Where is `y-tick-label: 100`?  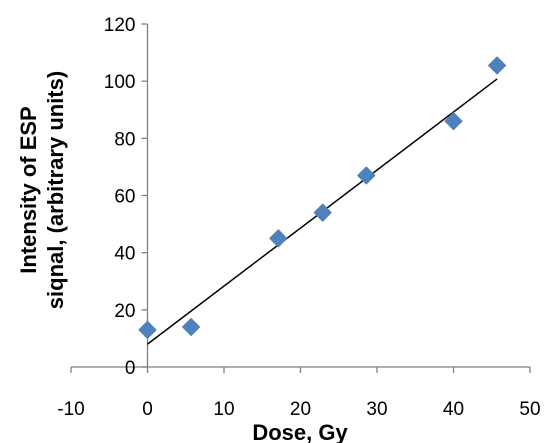 y-tick-label: 100 is located at coordinates (120, 82).